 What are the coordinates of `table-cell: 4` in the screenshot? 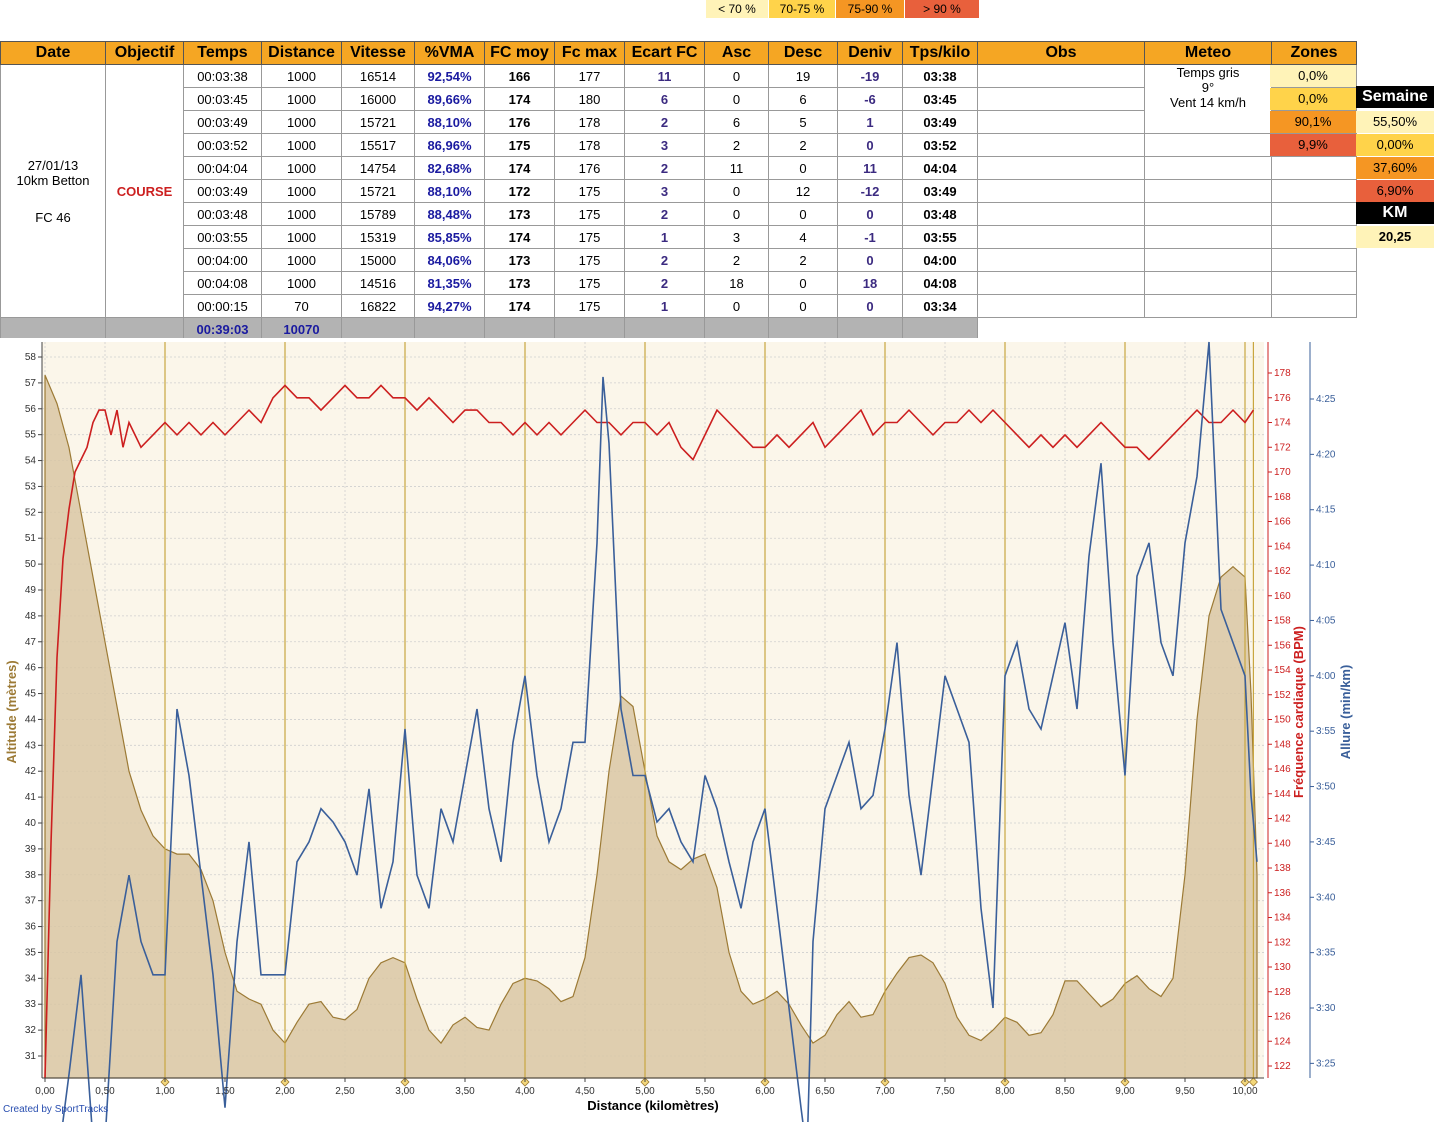 It's located at (803, 237).